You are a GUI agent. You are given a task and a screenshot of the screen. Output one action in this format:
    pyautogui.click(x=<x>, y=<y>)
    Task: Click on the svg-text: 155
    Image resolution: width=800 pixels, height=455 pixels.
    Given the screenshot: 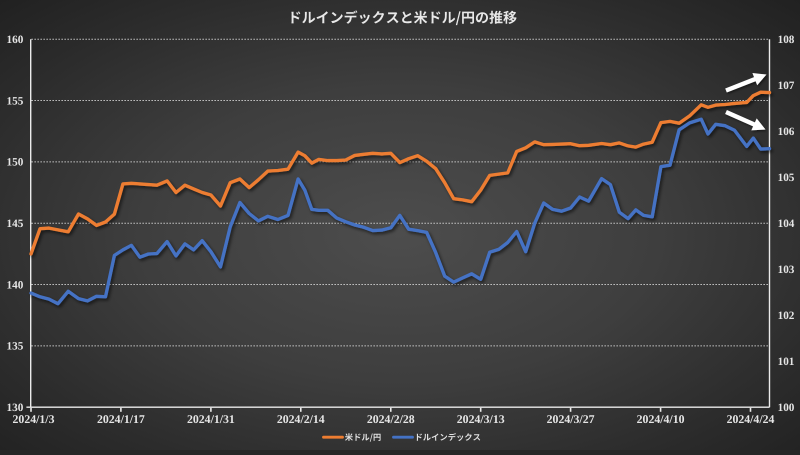 What is the action you would take?
    pyautogui.click(x=15, y=101)
    